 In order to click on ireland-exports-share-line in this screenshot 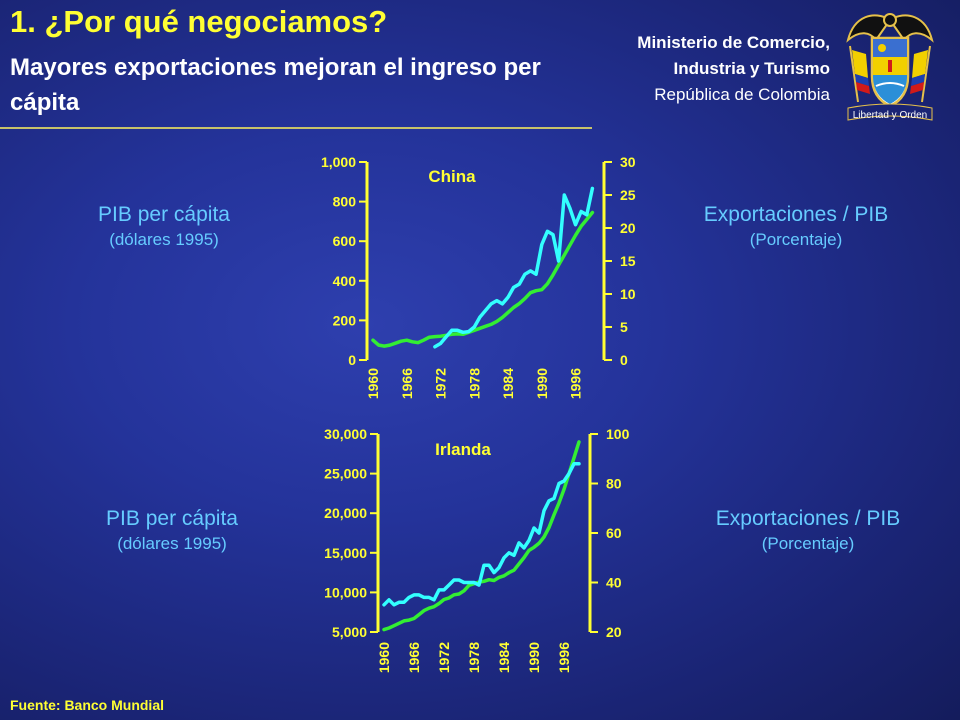, I will do `click(481, 534)`.